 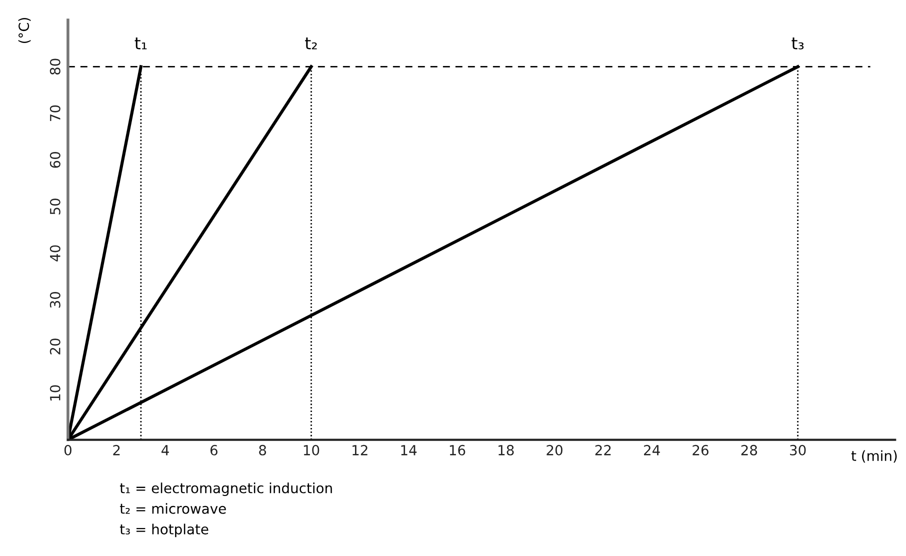 I want to click on ref-line-label: t₁, so click(x=140, y=43).